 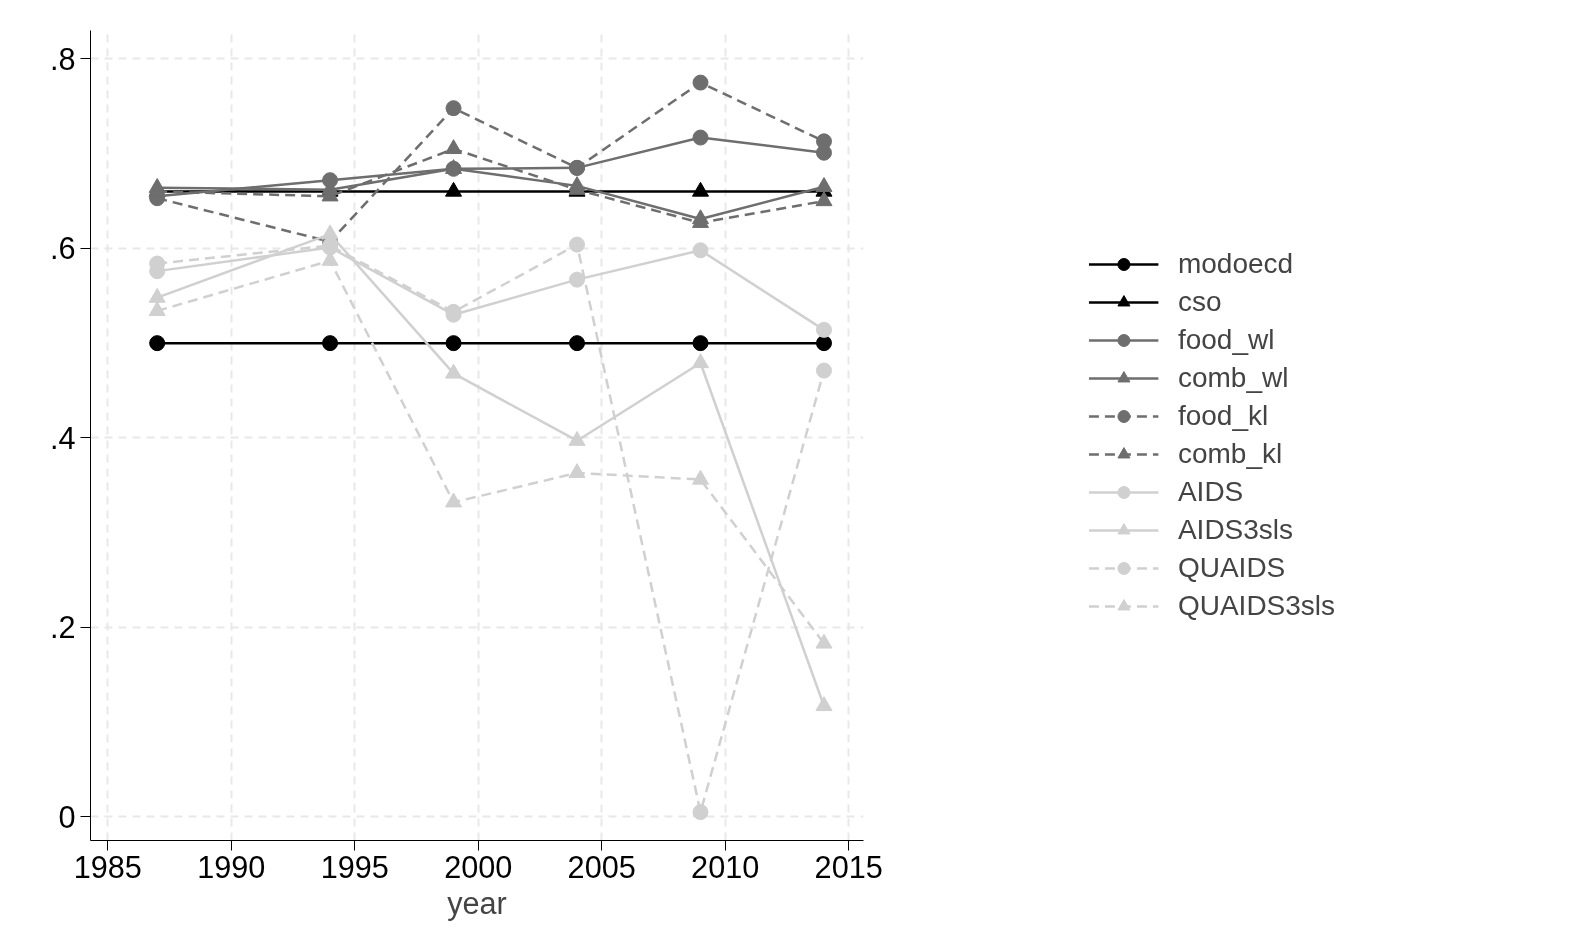 What do you see at coordinates (477, 903) in the screenshot?
I see `x-axis-title: year` at bounding box center [477, 903].